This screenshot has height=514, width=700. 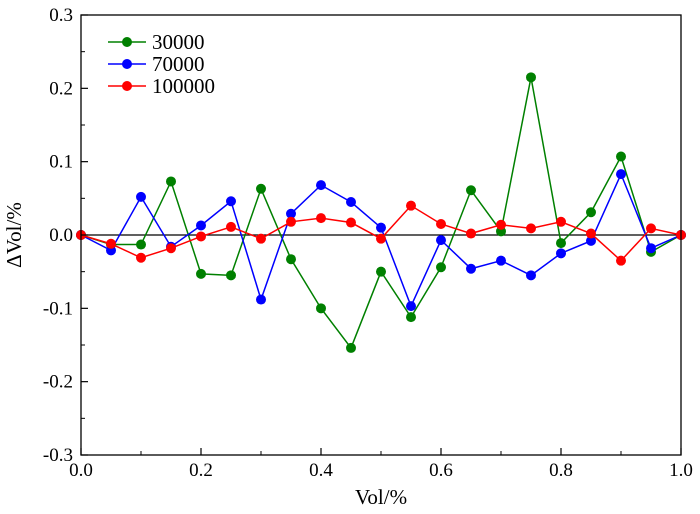 I want to click on y-axis-title: ΔVol/%, so click(x=14, y=235).